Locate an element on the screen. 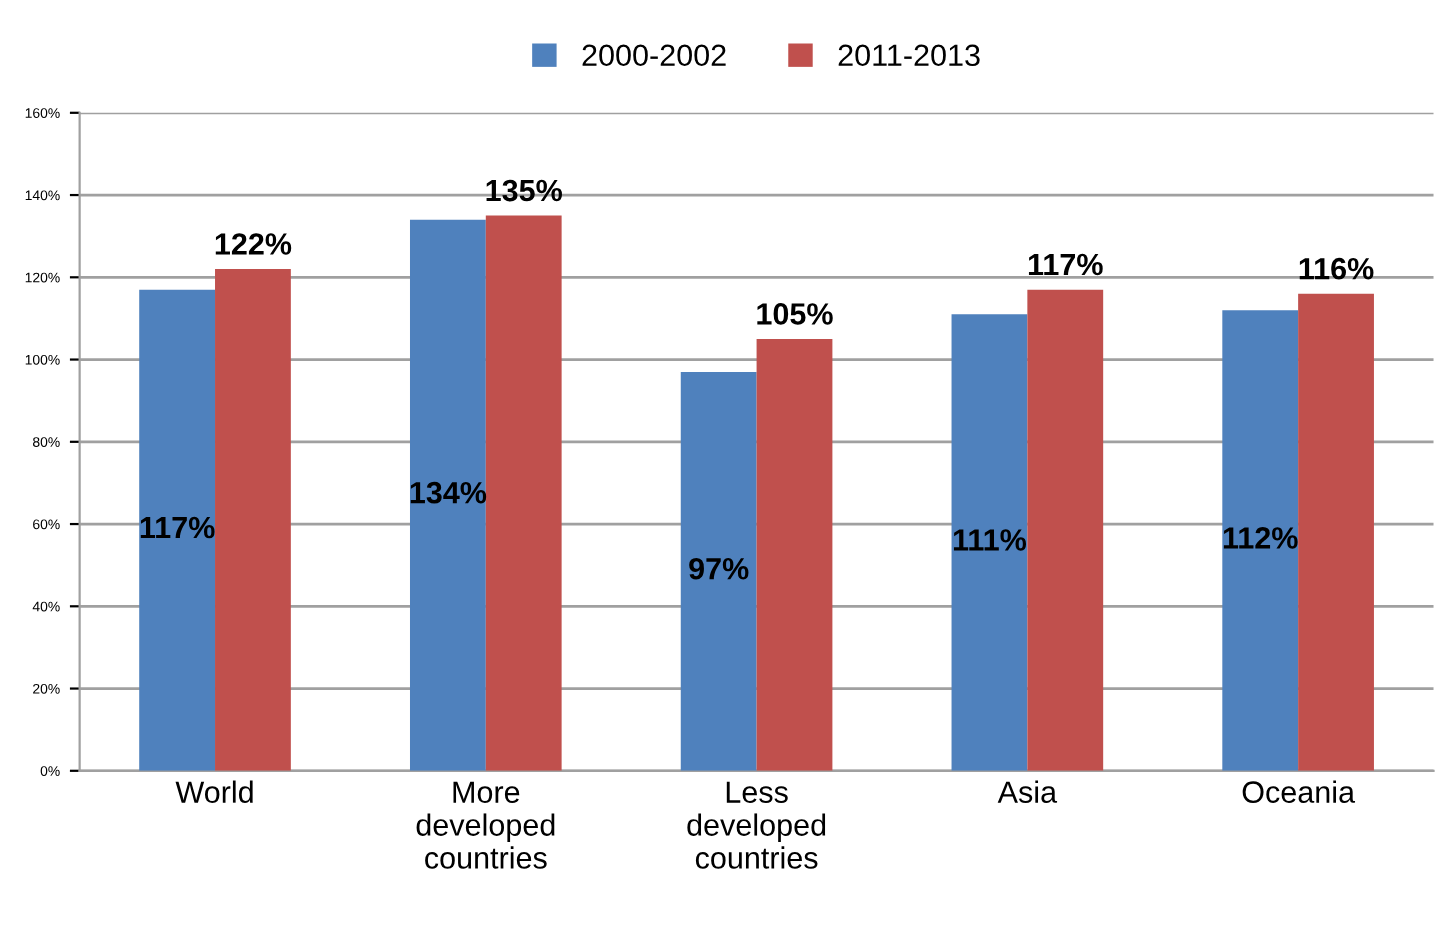 Image resolution: width=1448 pixels, height=940 pixels. data-label: 112% is located at coordinates (1260, 538).